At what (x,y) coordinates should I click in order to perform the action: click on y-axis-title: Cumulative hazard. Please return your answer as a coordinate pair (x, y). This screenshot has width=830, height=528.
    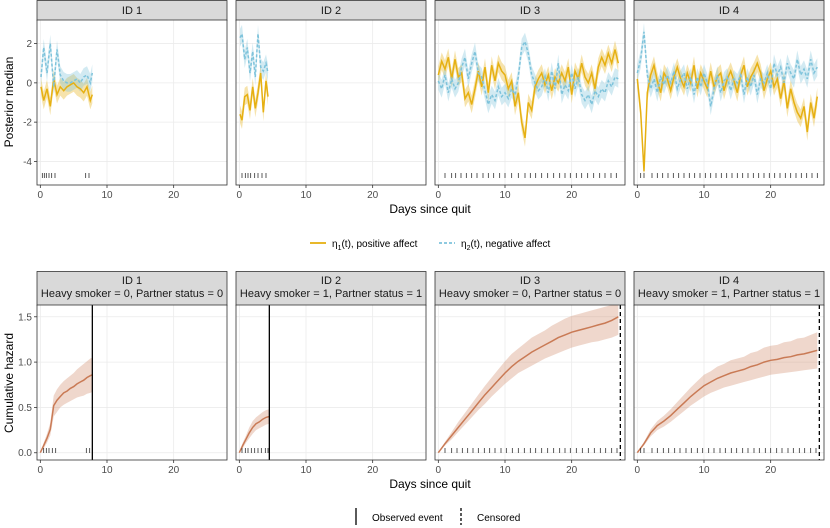
    Looking at the image, I should click on (9, 383).